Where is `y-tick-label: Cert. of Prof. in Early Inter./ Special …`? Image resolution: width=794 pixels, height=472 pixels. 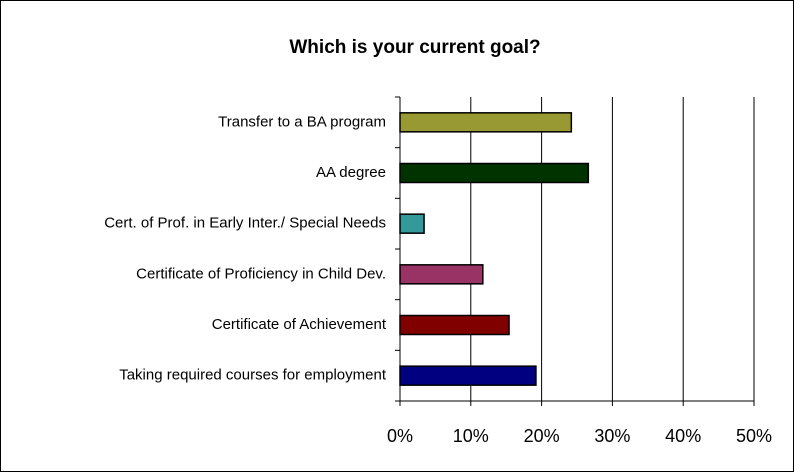 y-tick-label: Cert. of Prof. in Early Inter./ Special … is located at coordinates (245, 223).